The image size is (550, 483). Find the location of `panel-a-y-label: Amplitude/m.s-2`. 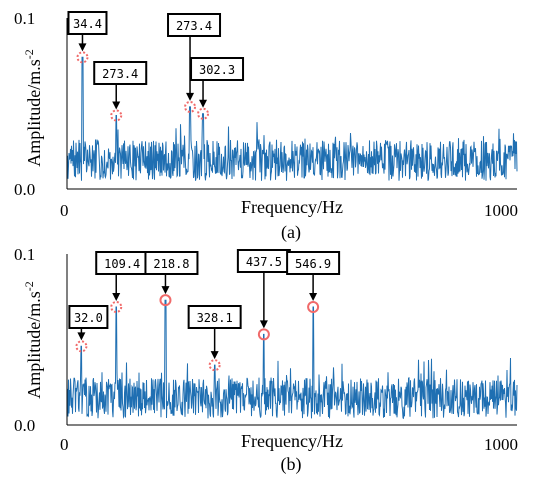

panel-a-y-label: Amplitude/m.s-2 is located at coordinates (33, 108).